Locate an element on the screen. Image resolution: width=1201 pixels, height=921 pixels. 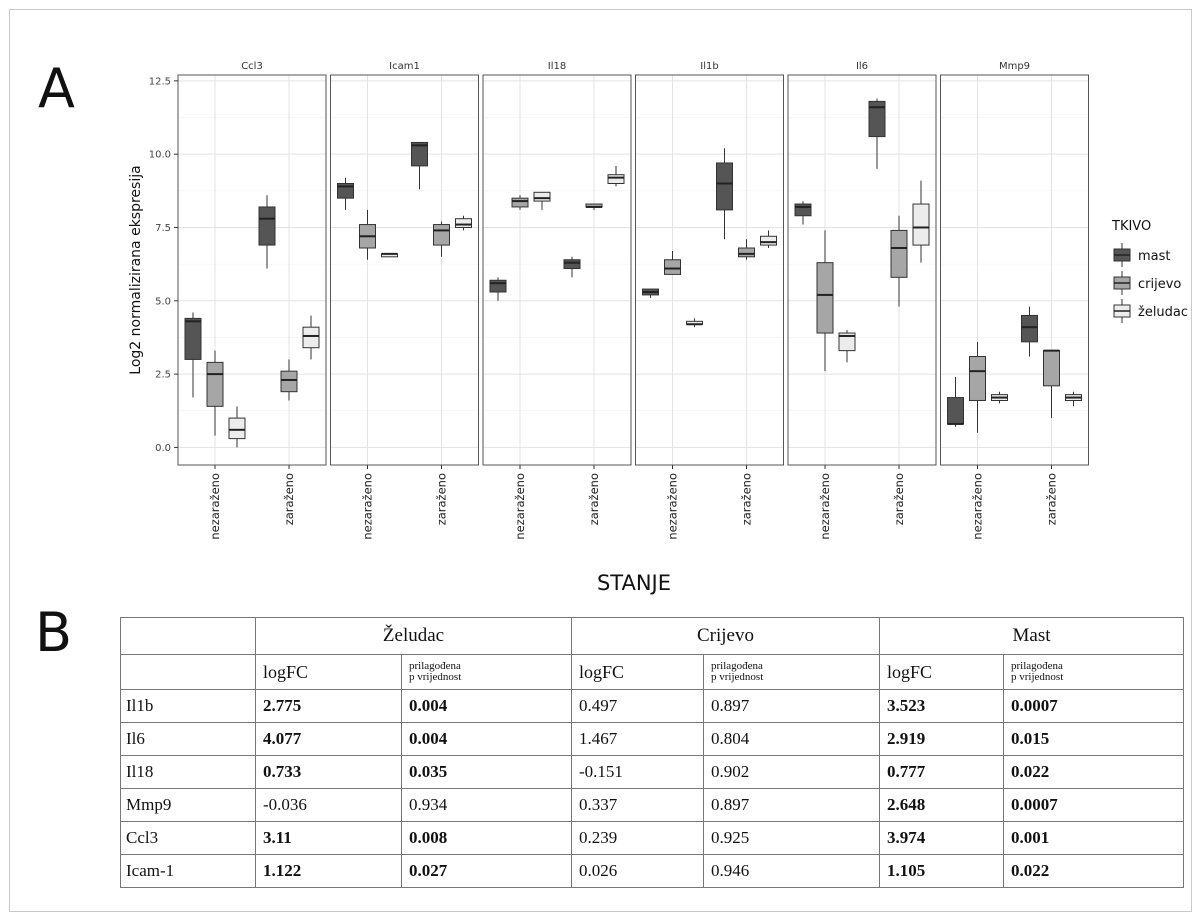
logfc-cell: 2.919 is located at coordinates (941, 739).